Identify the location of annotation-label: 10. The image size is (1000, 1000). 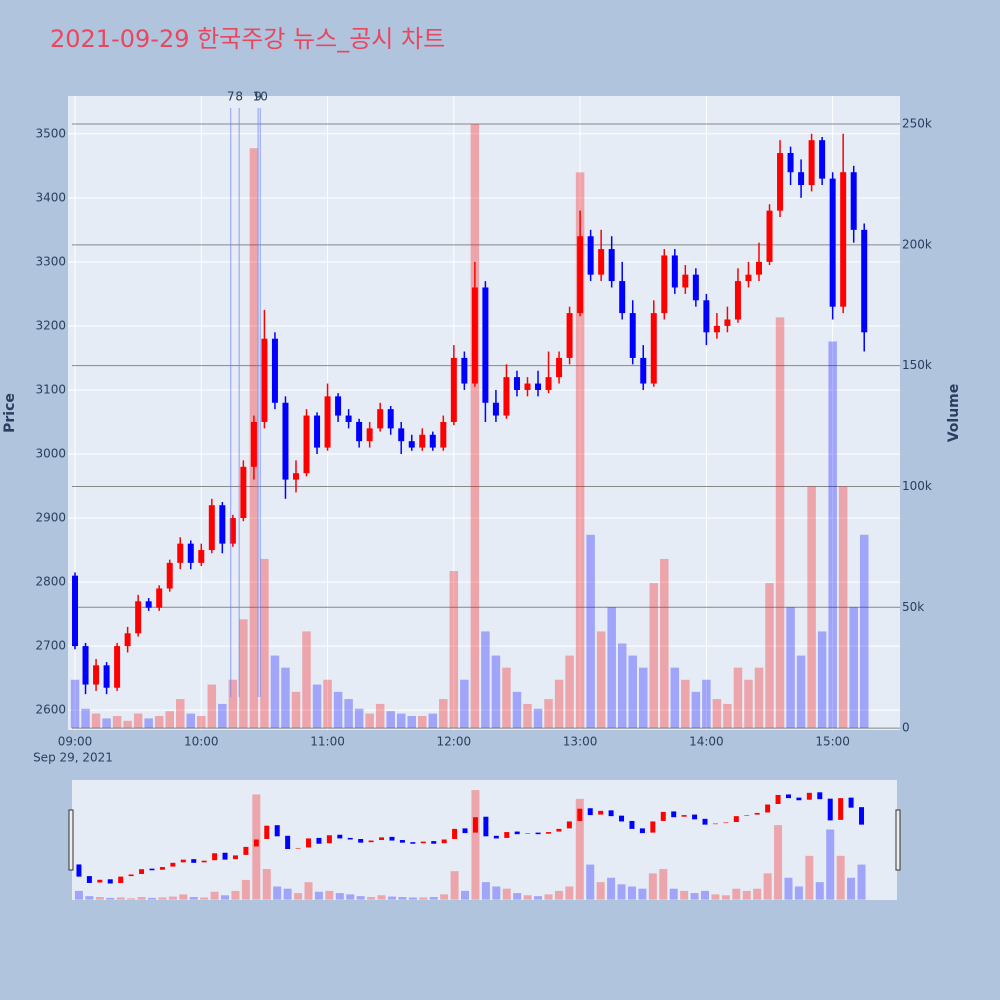
(260, 97).